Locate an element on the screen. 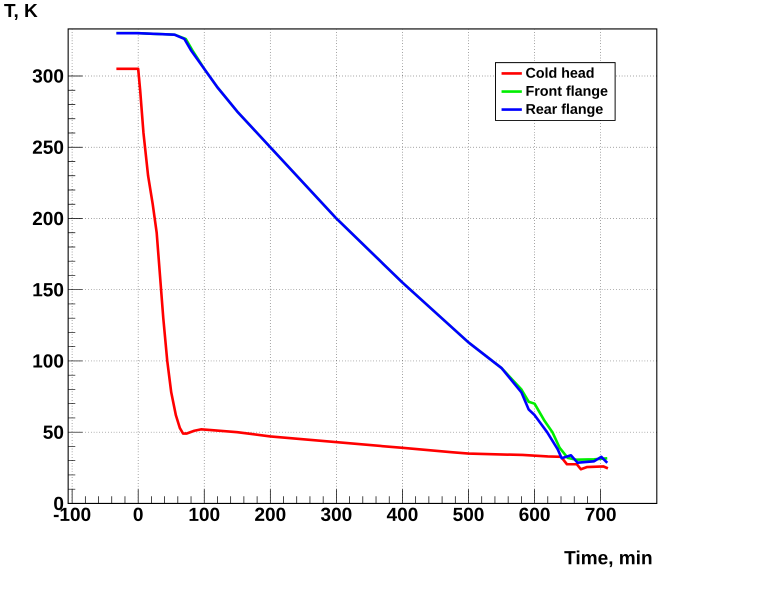 The width and height of the screenshot is (774, 599). y-tick-label: 250 is located at coordinates (48, 147).